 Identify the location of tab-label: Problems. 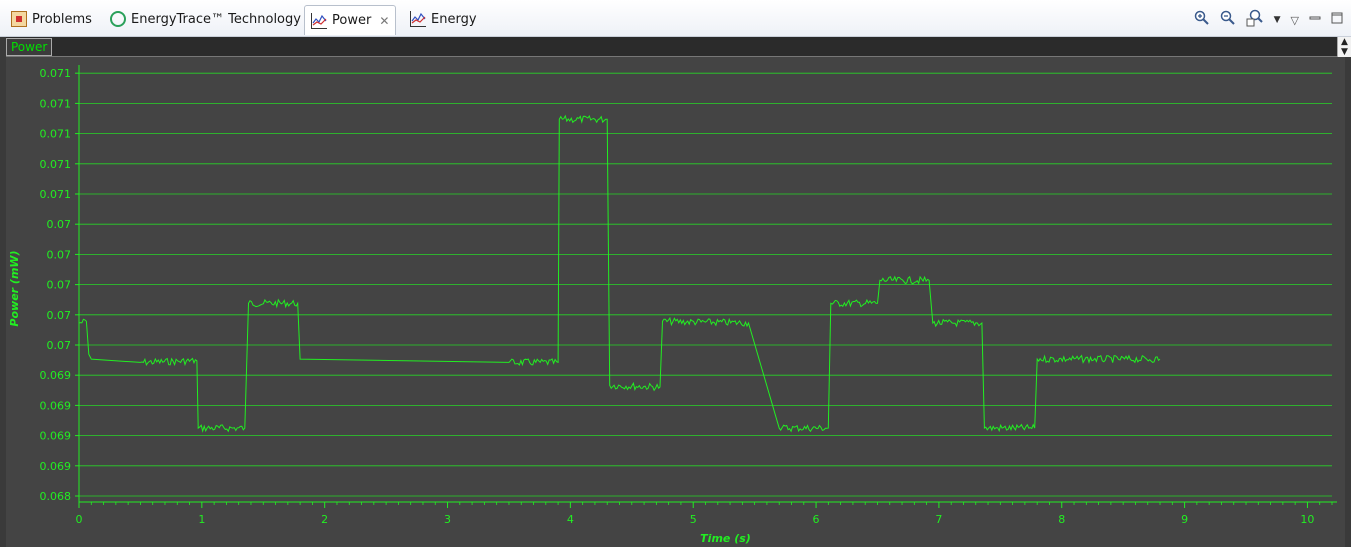
(62, 19).